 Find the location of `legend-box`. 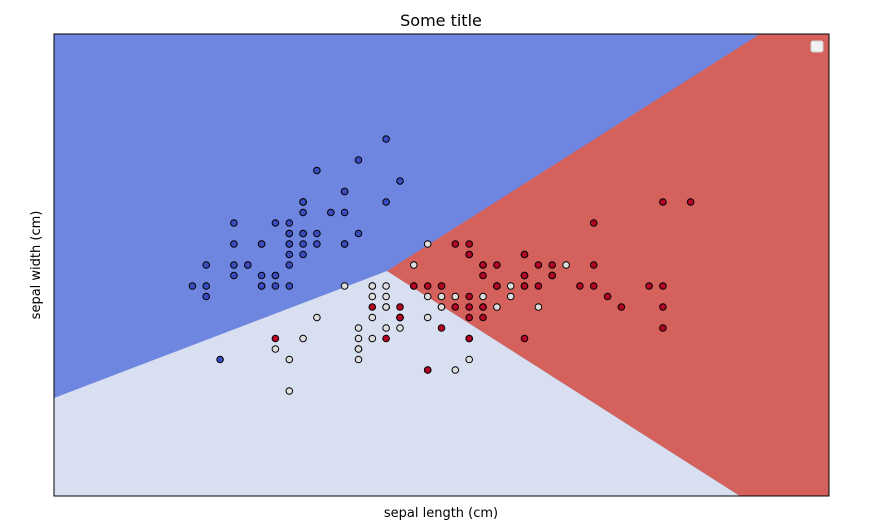

legend-box is located at coordinates (817, 46).